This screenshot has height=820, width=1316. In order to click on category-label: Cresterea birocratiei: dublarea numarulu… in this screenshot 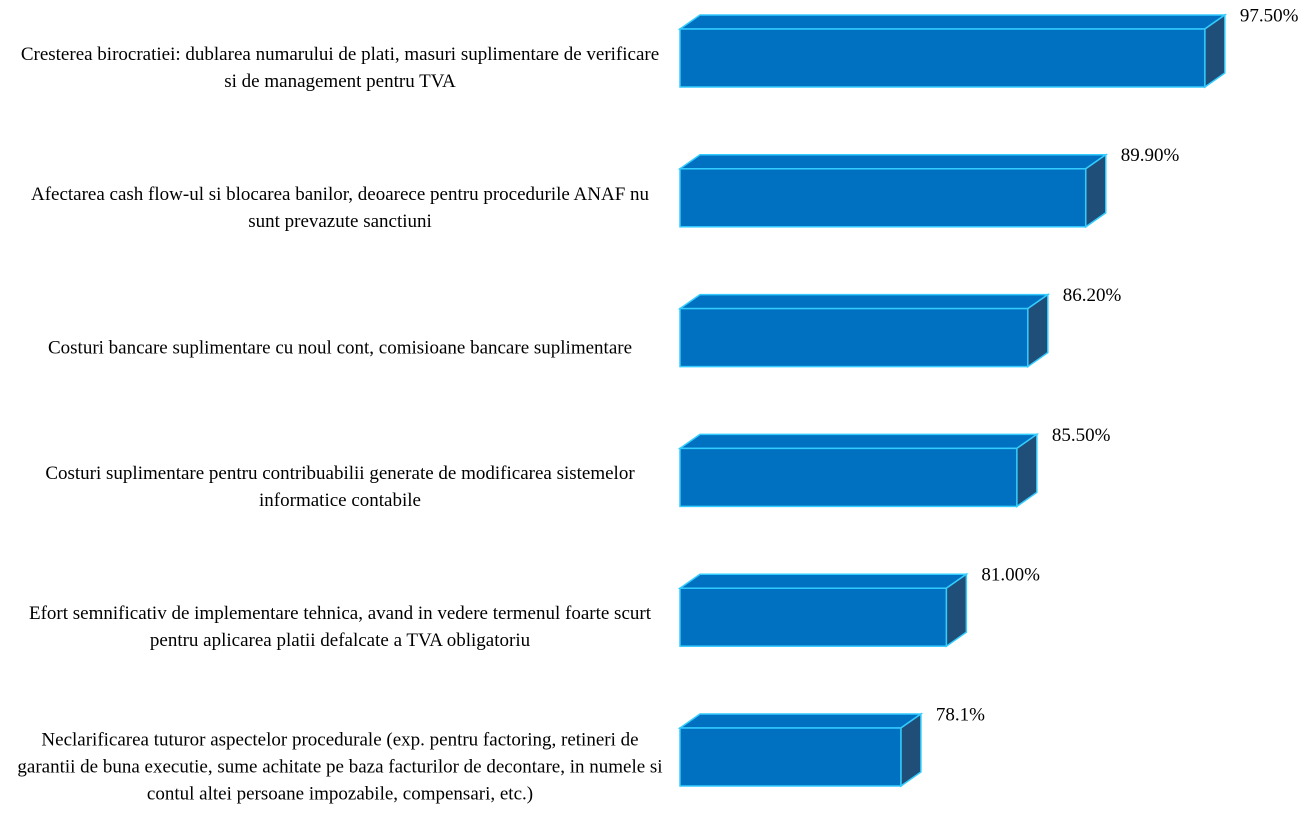, I will do `click(340, 68)`.